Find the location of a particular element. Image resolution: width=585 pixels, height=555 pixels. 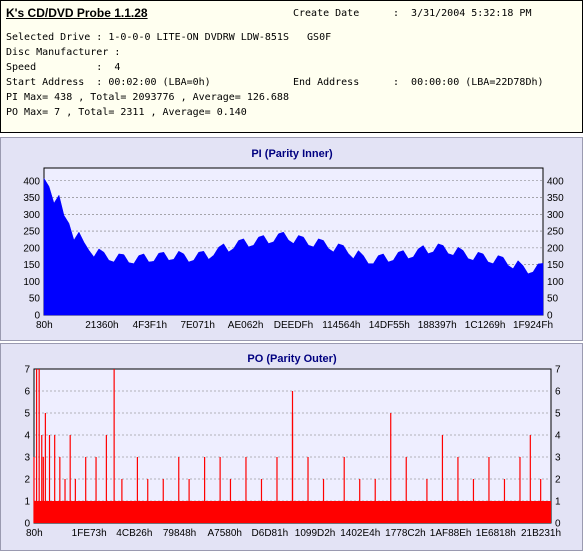

pi-y-ticks-right: 0 50 100 150 200 250 300 350 400 is located at coordinates (555, 248).